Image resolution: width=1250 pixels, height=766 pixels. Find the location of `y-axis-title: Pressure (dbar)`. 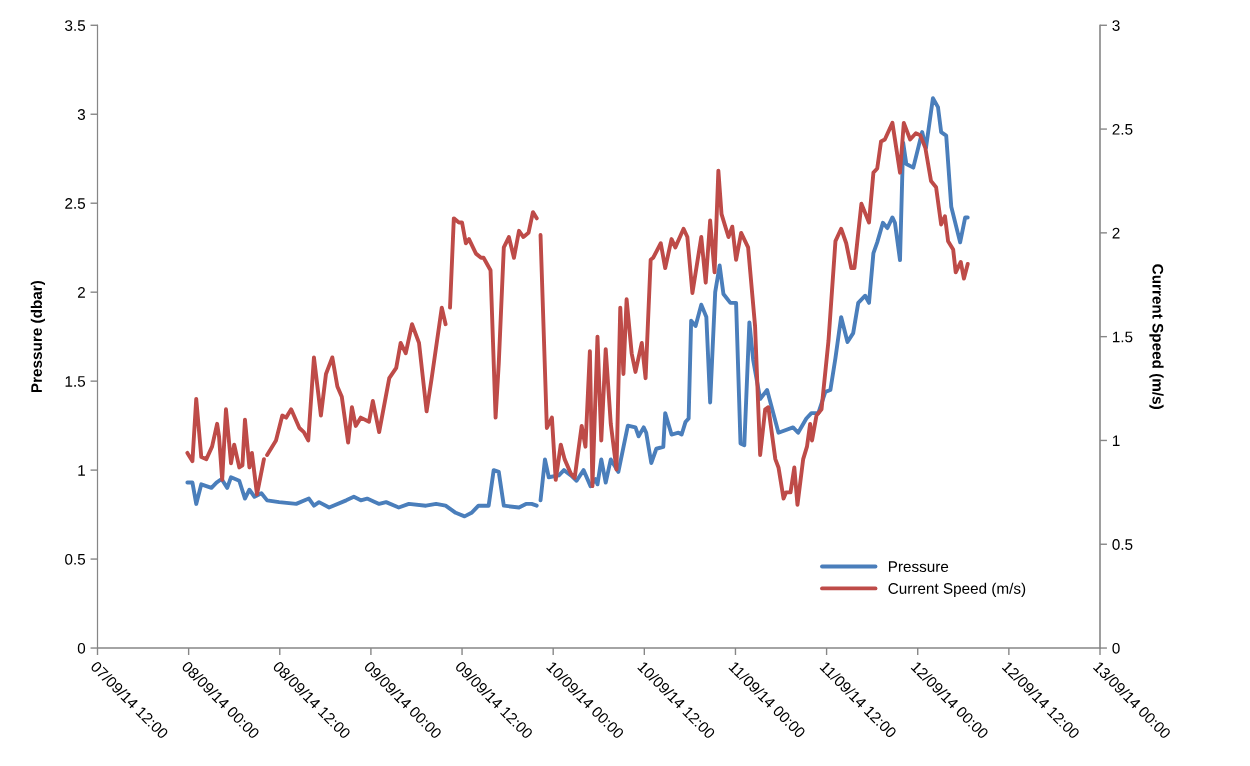

y-axis-title: Pressure (dbar) is located at coordinates (38, 336).